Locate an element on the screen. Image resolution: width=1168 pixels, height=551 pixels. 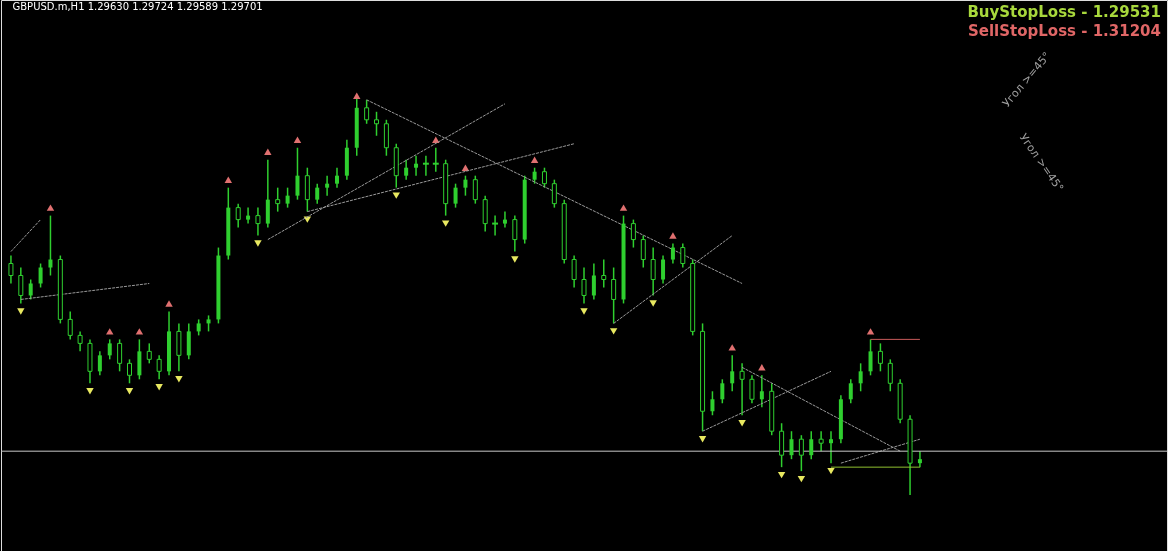
chart-title: GBPUSD.m,H1 1.29630 1.29724 1.29589 1.29701 is located at coordinates (137, 6).